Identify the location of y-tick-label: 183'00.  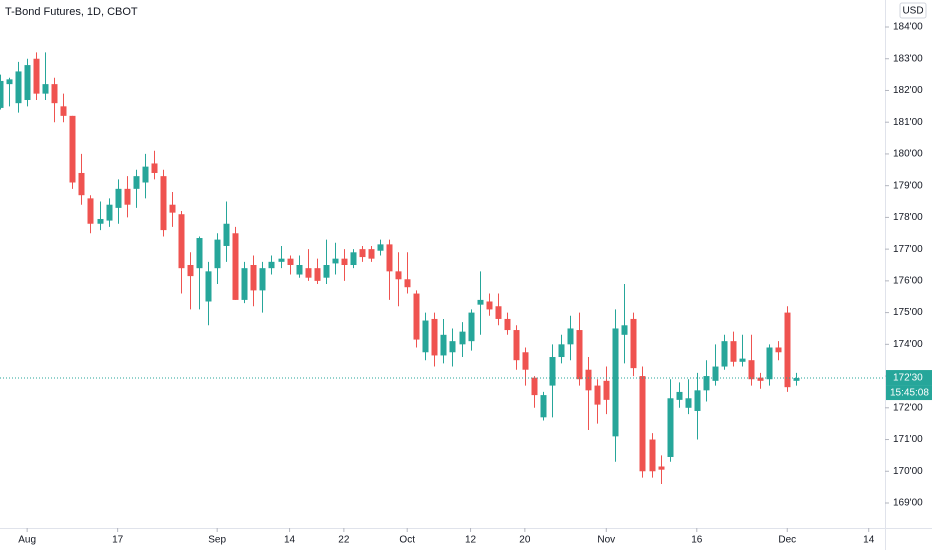
(908, 58).